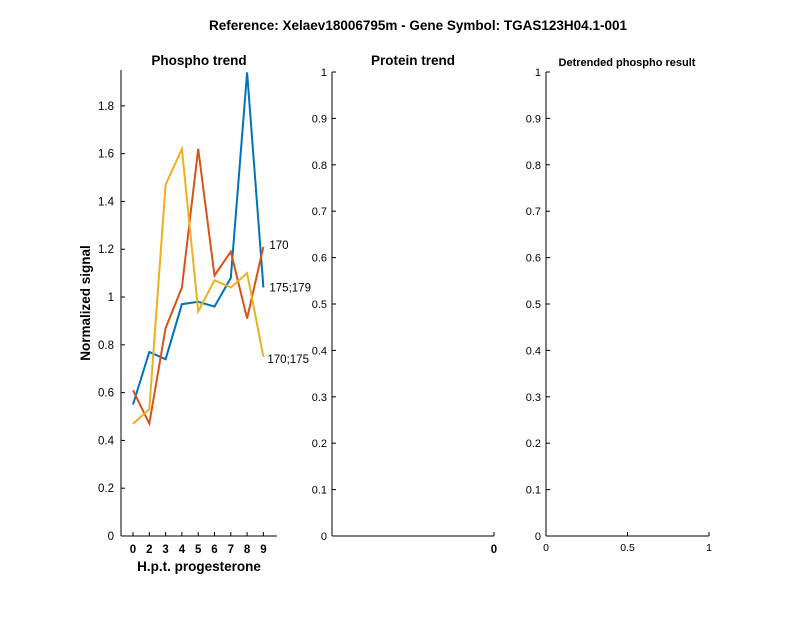 This screenshot has height=618, width=800. What do you see at coordinates (546, 548) in the screenshot?
I see `detrended-x-tick-label: 0` at bounding box center [546, 548].